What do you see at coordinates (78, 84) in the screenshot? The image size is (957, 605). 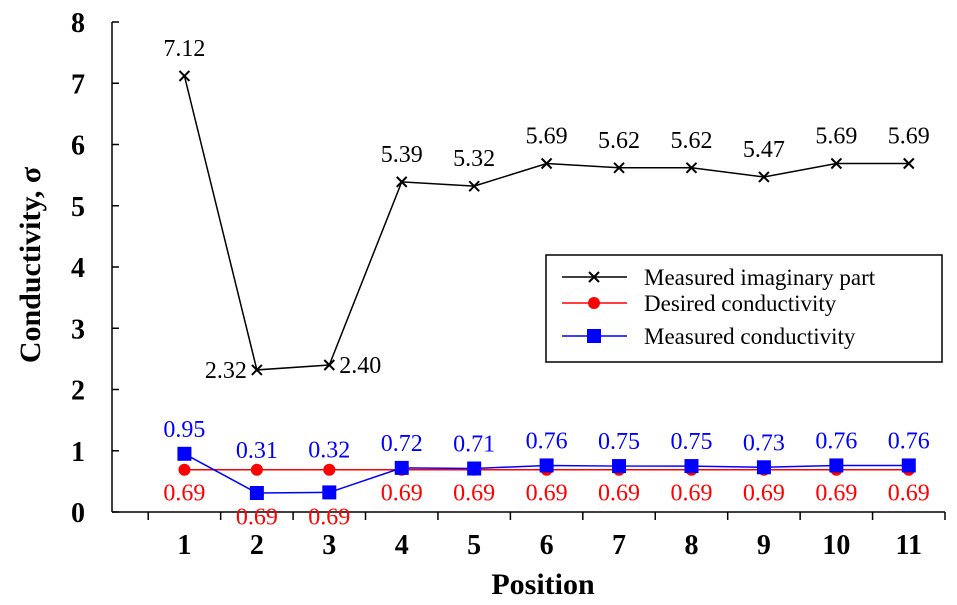 I see `y-tick-label: 7` at bounding box center [78, 84].